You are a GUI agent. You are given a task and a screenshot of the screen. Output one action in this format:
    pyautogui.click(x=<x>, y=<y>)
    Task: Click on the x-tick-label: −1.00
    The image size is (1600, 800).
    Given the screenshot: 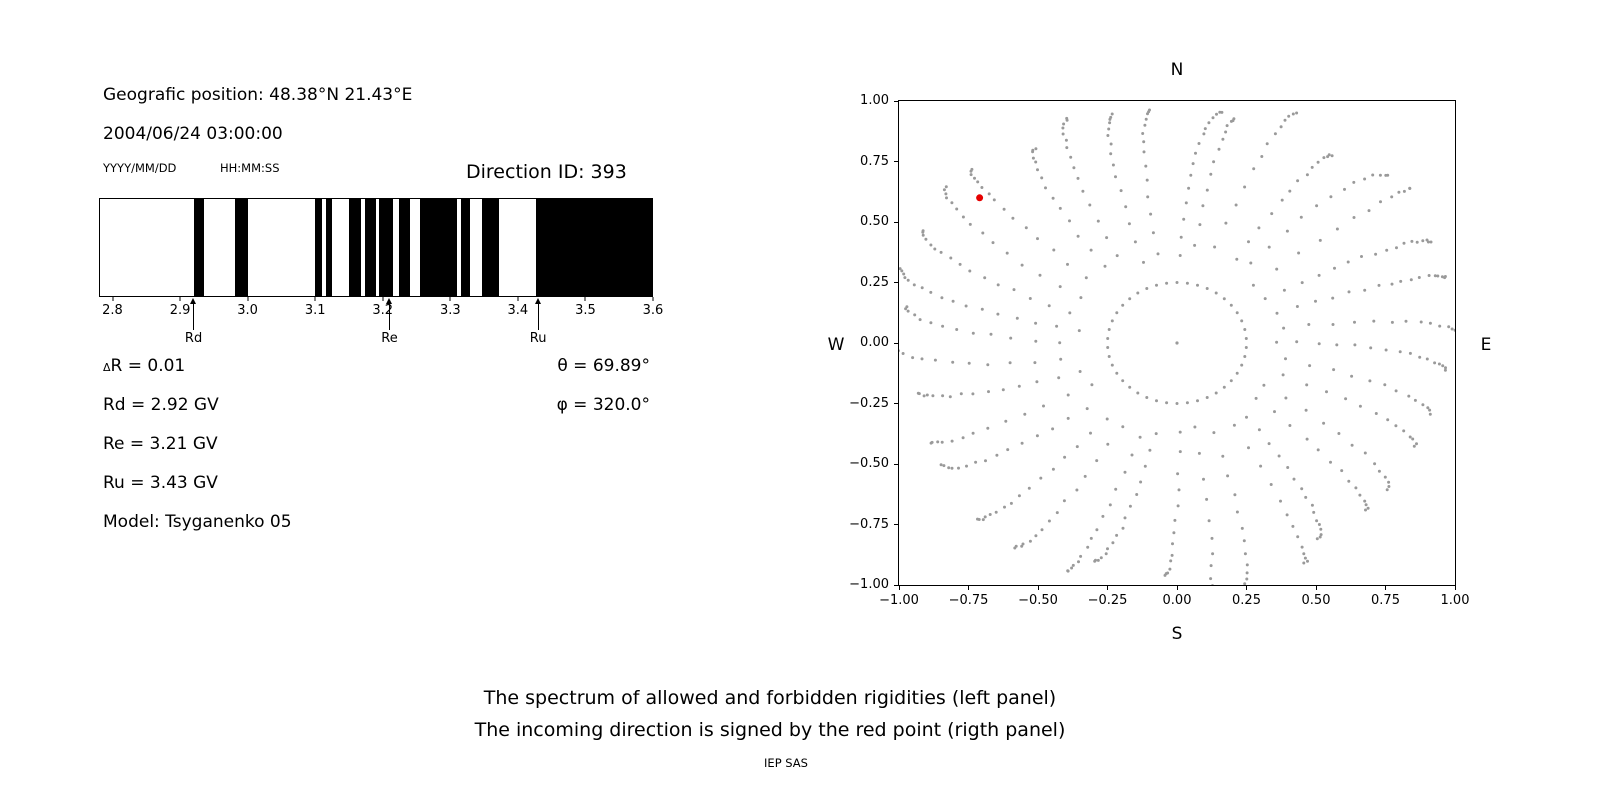 What is the action you would take?
    pyautogui.click(x=899, y=600)
    